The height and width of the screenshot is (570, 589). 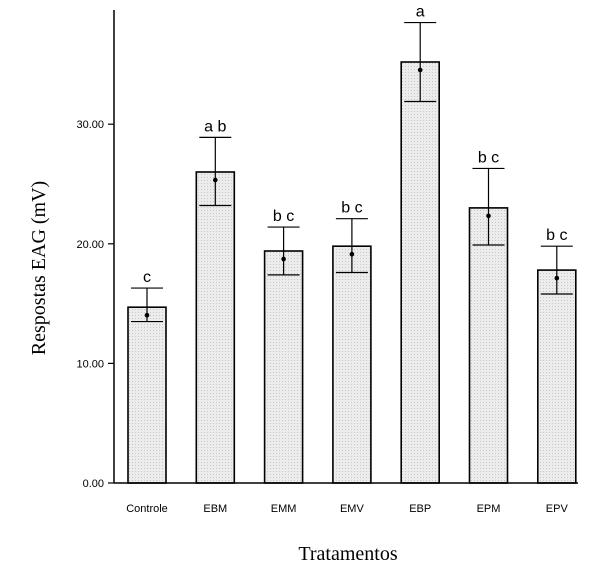 What do you see at coordinates (283, 216) in the screenshot?
I see `significance-label-emm: b c` at bounding box center [283, 216].